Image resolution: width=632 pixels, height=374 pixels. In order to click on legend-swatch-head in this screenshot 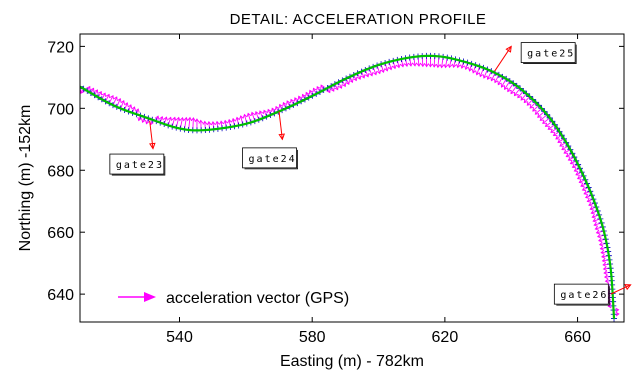, I will do `click(150, 297)`.